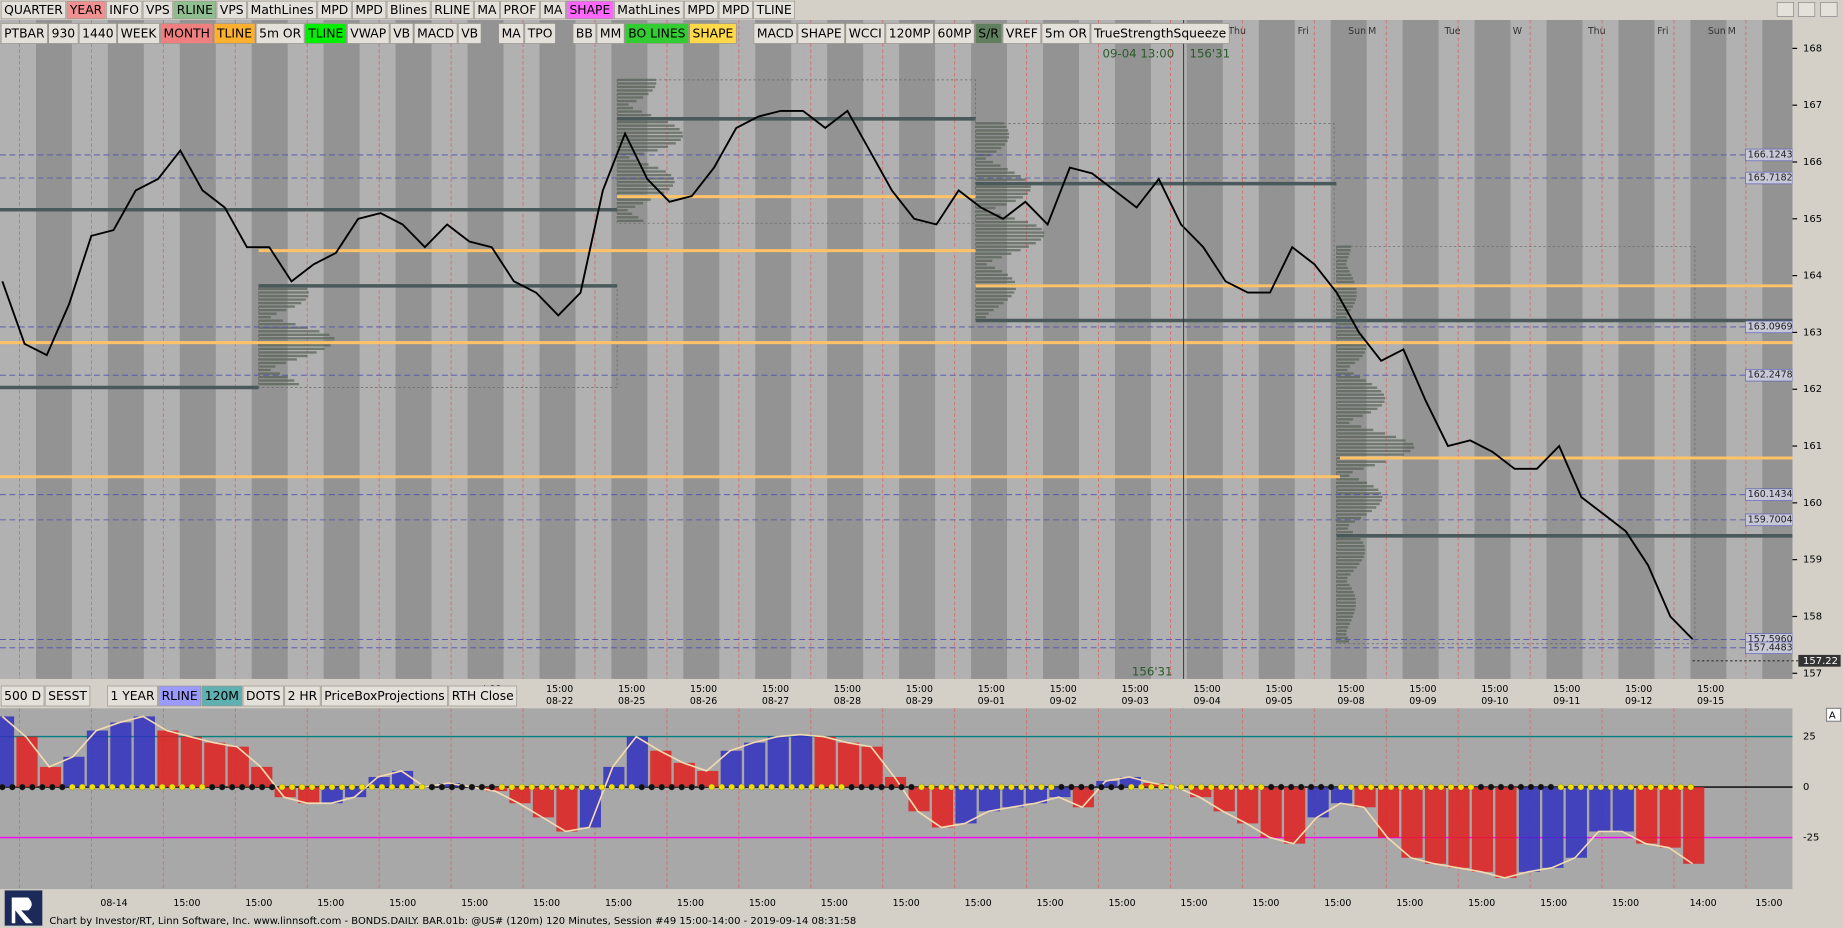 Image resolution: width=1843 pixels, height=928 pixels. I want to click on toolbar-button: SESST, so click(67, 696).